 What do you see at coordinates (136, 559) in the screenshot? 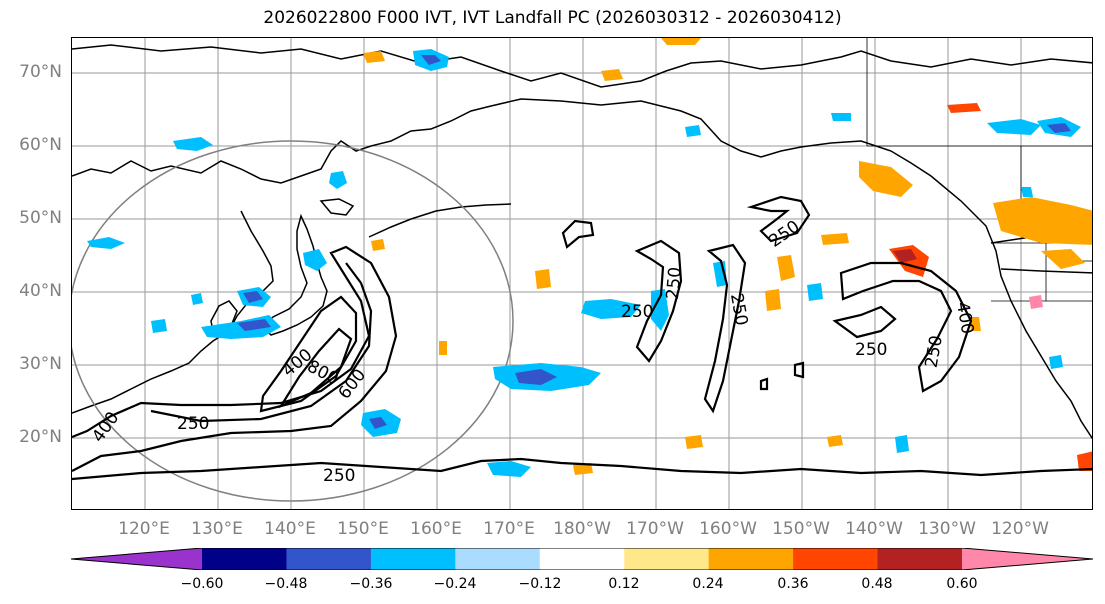
I see `colorbar-min-extend` at bounding box center [136, 559].